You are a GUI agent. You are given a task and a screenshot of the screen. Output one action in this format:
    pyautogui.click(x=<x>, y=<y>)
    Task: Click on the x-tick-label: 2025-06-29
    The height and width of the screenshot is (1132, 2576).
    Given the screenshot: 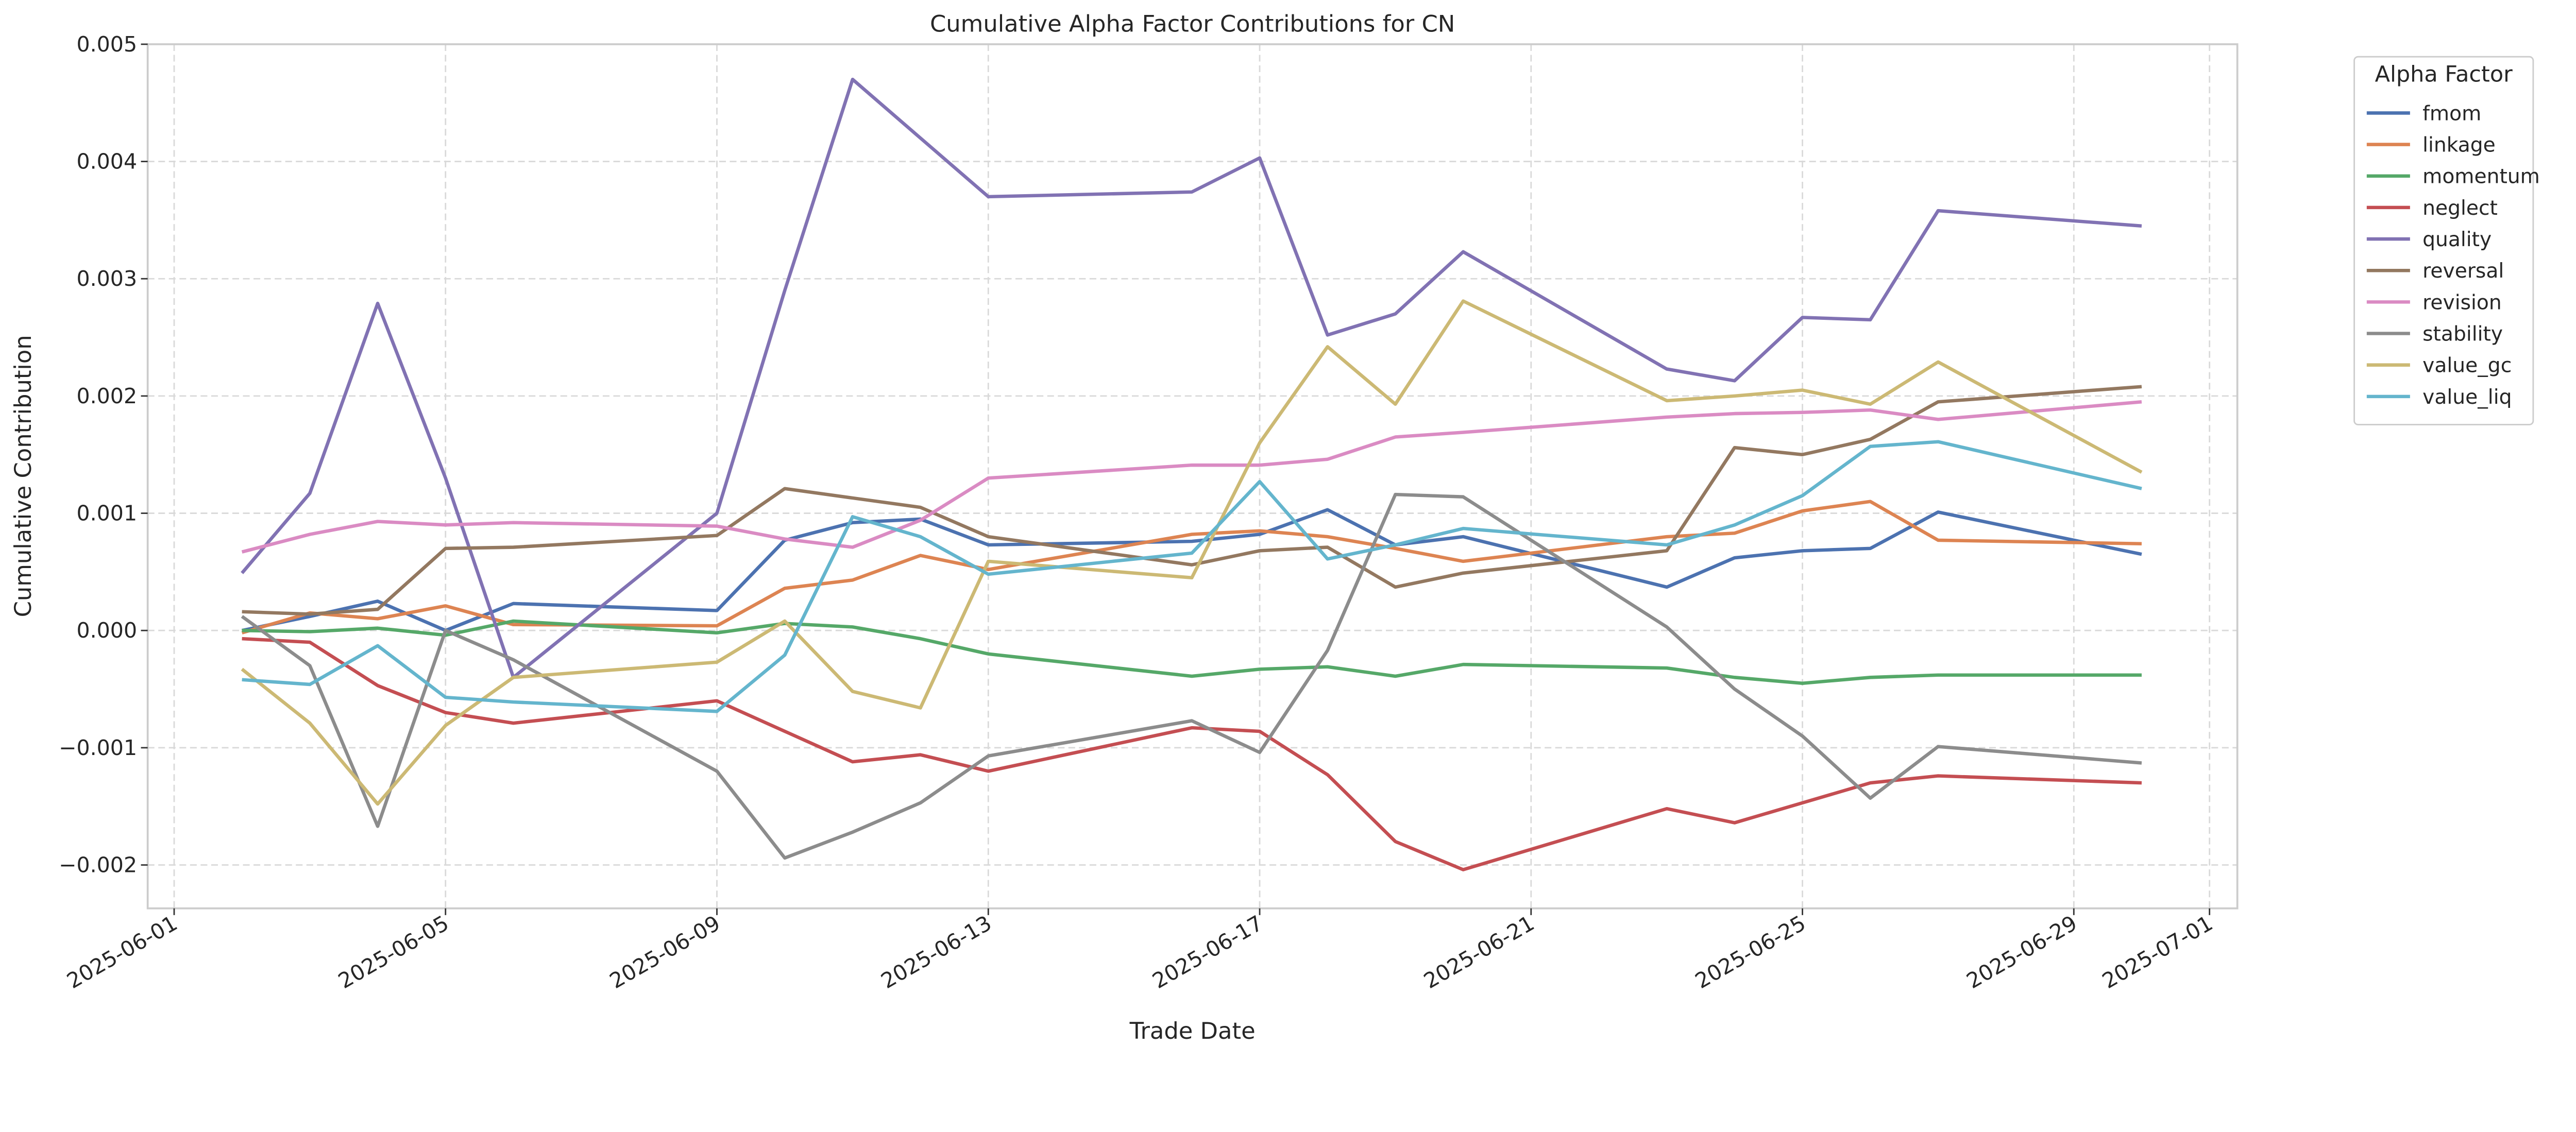 What is the action you would take?
    pyautogui.click(x=2021, y=952)
    